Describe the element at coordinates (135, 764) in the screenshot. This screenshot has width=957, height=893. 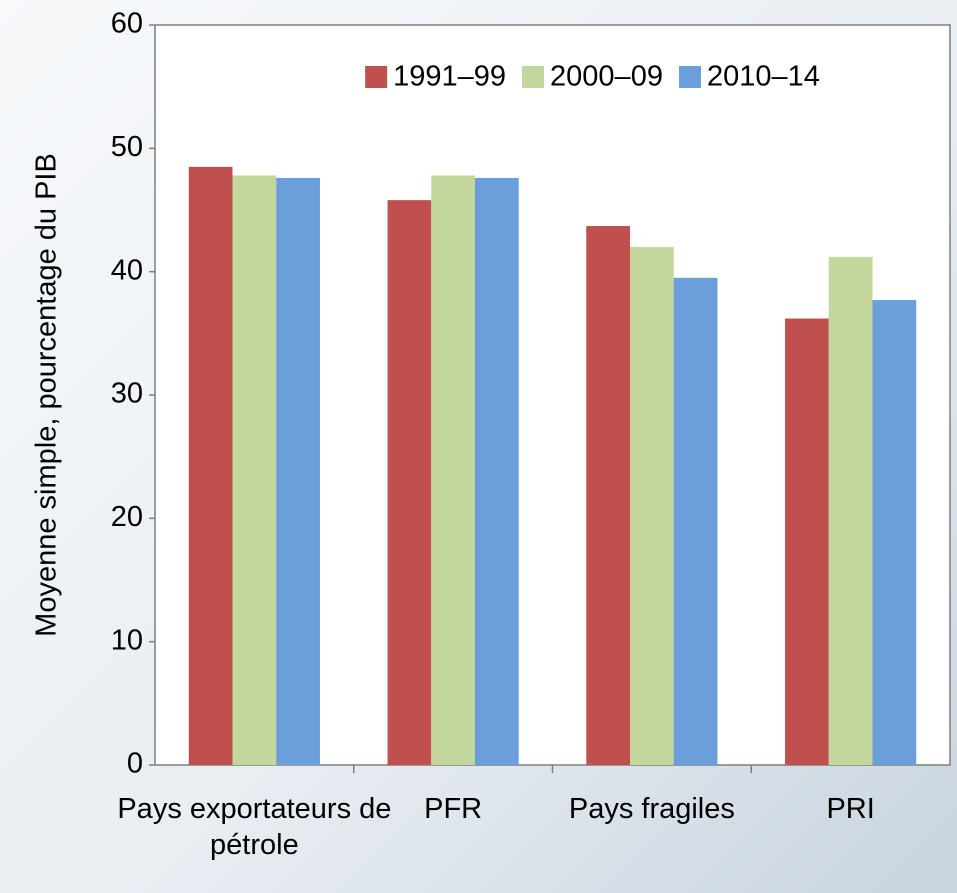
I see `y-tick-label: 0` at that location.